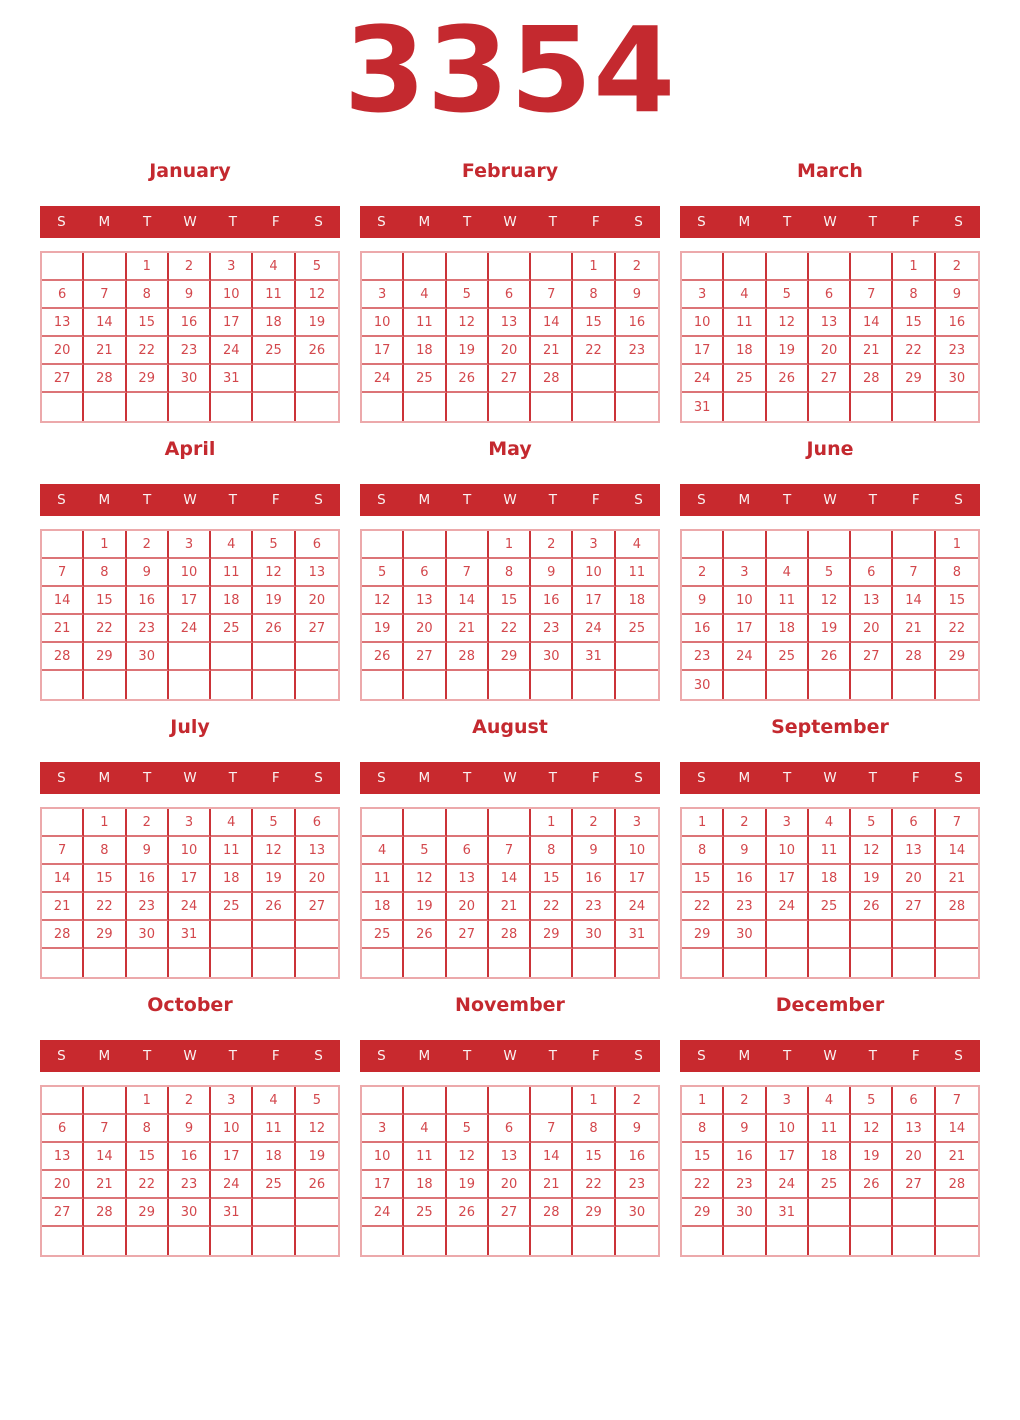 This screenshot has width=1020, height=1420. Describe the element at coordinates (830, 1101) in the screenshot. I see `day-cell: 4` at that location.